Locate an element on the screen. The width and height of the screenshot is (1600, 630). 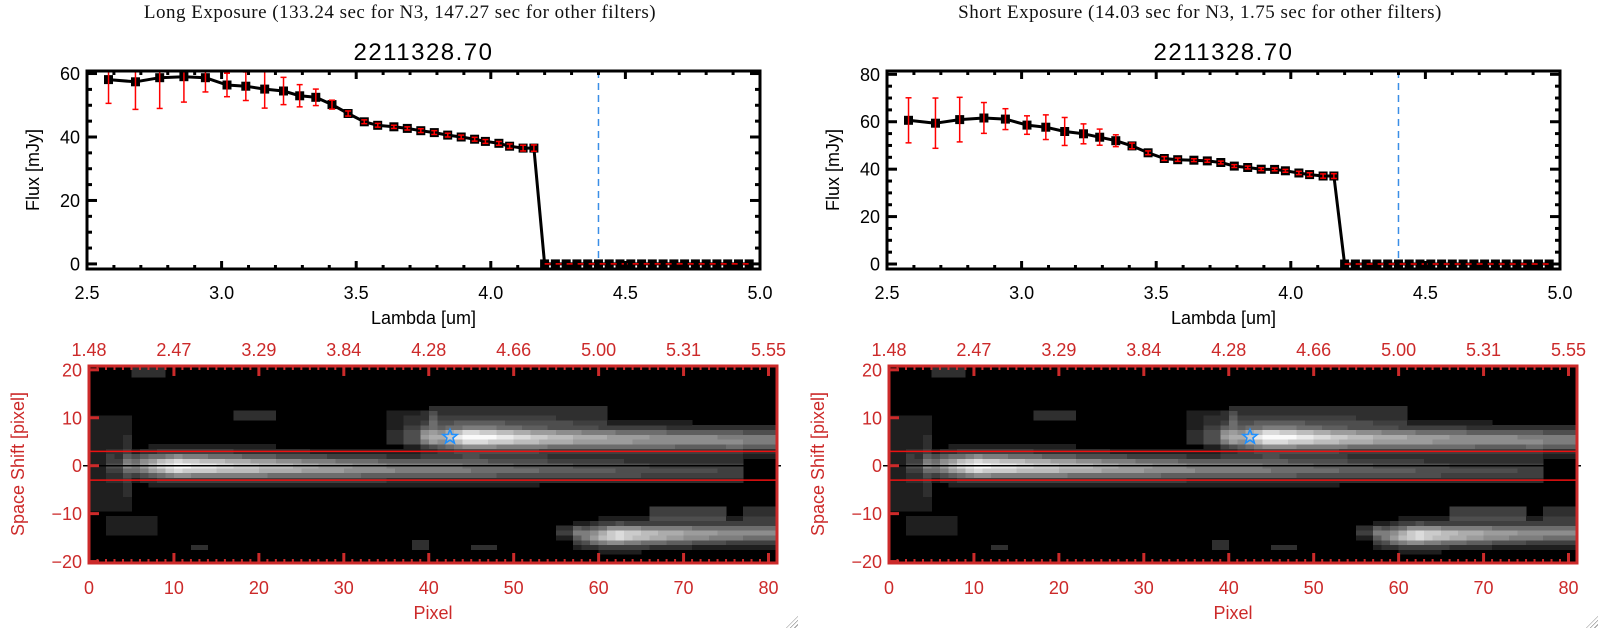
data-point is located at coordinates (1409, 264).